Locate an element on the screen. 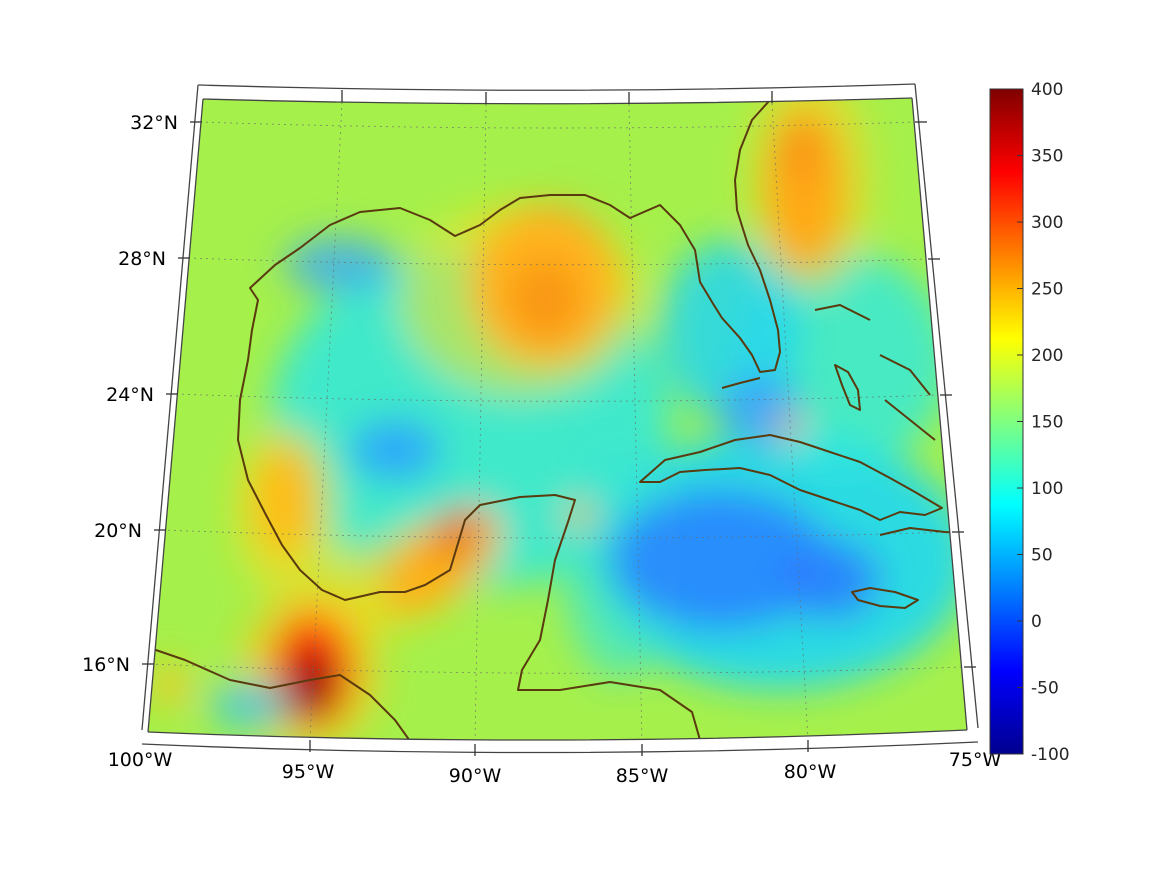 The height and width of the screenshot is (875, 1167). tehuantepec-max is located at coordinates (312, 685).